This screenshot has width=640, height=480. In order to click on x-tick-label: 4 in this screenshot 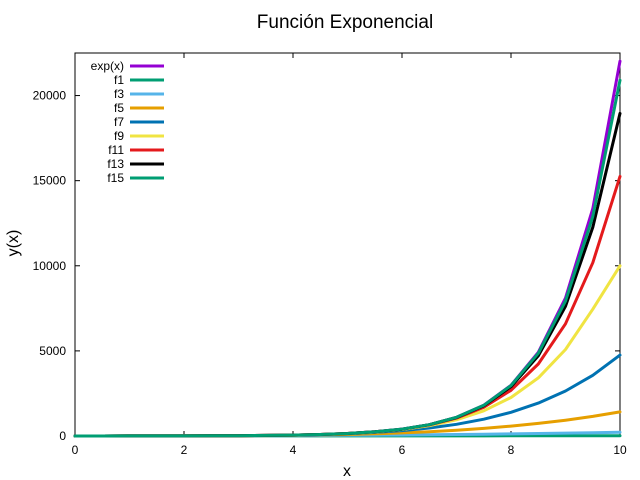, I will do `click(293, 450)`.